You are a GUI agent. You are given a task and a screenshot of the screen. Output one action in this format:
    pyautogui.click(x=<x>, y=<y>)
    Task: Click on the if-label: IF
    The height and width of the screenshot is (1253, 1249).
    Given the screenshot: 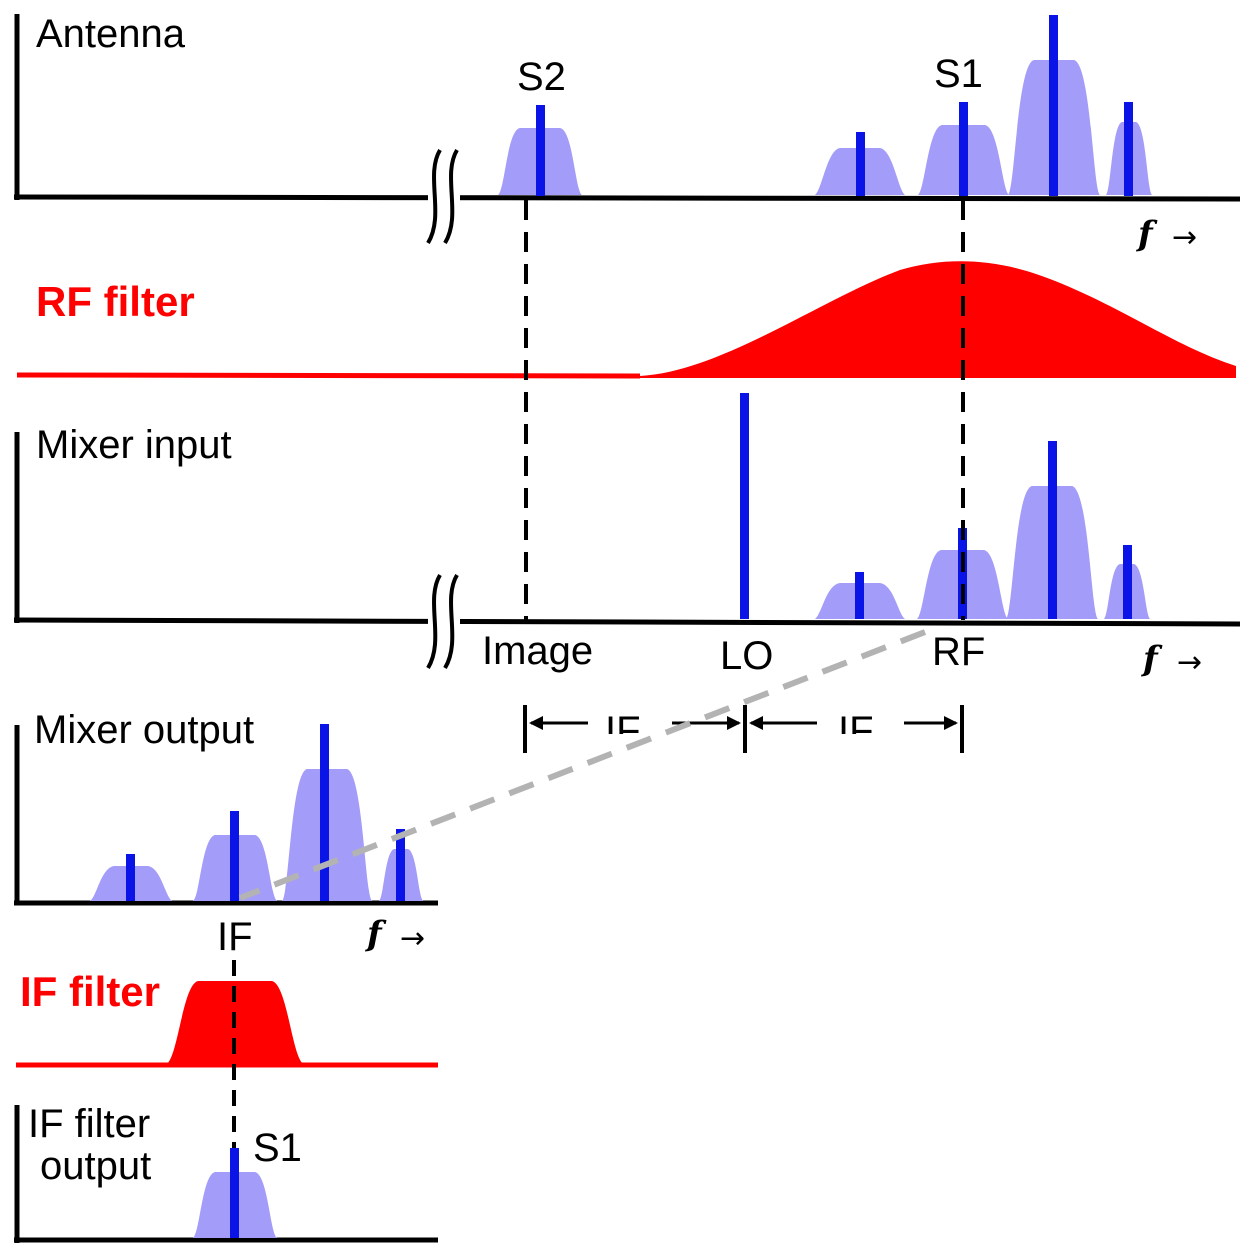 What is the action you would take?
    pyautogui.click(x=235, y=937)
    